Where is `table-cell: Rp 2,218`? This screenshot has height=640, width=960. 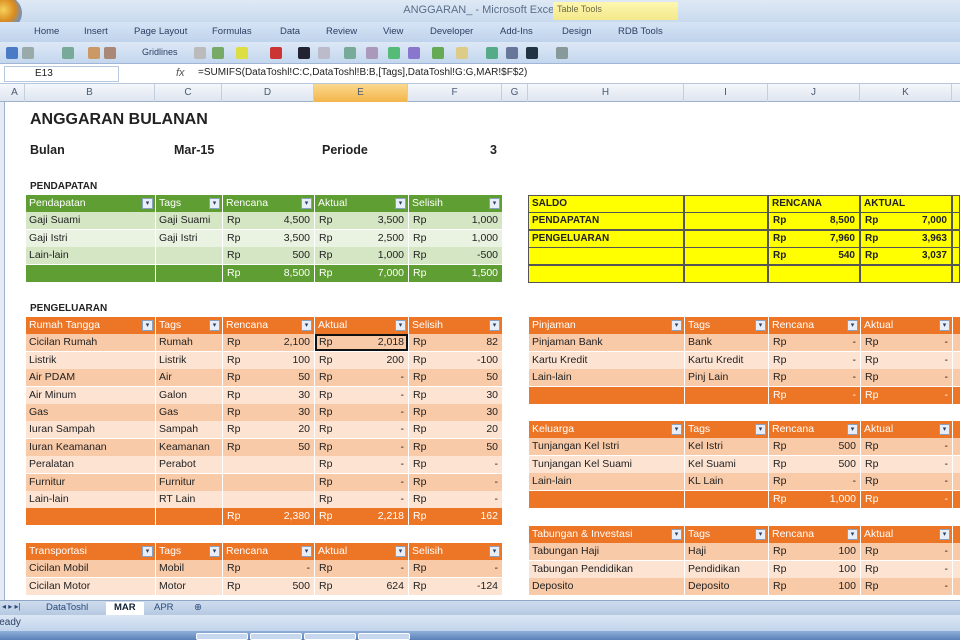
table-cell: Rp 2,218 is located at coordinates (361, 517).